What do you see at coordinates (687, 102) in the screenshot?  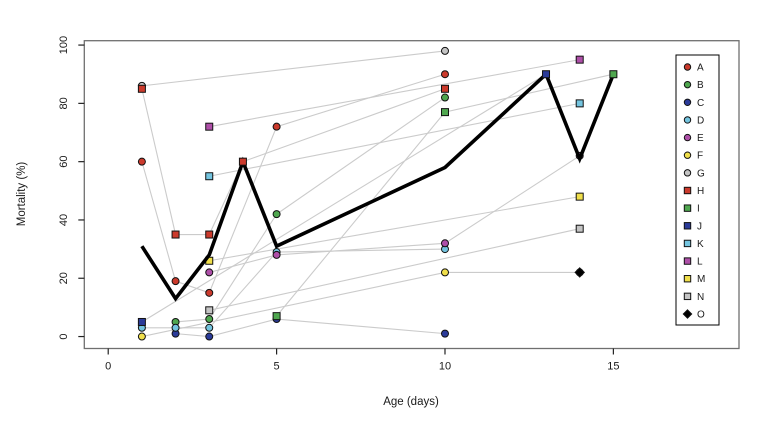 I see `legend-marker-C` at bounding box center [687, 102].